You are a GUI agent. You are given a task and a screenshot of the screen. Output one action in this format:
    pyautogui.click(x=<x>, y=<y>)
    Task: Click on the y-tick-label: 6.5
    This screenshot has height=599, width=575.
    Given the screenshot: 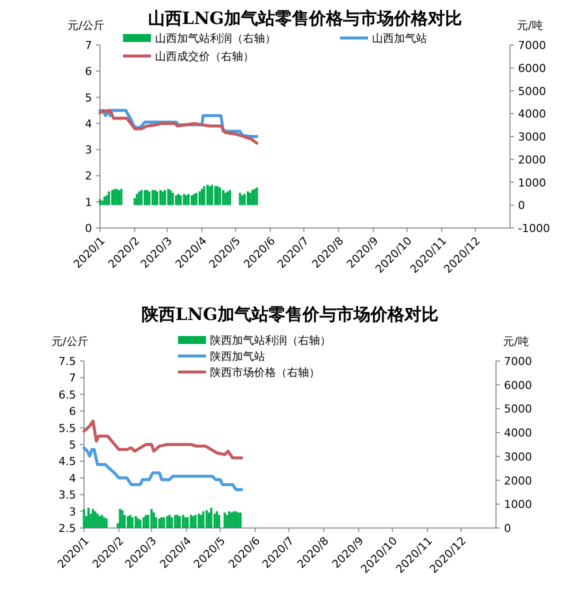 What is the action you would take?
    pyautogui.click(x=67, y=395)
    